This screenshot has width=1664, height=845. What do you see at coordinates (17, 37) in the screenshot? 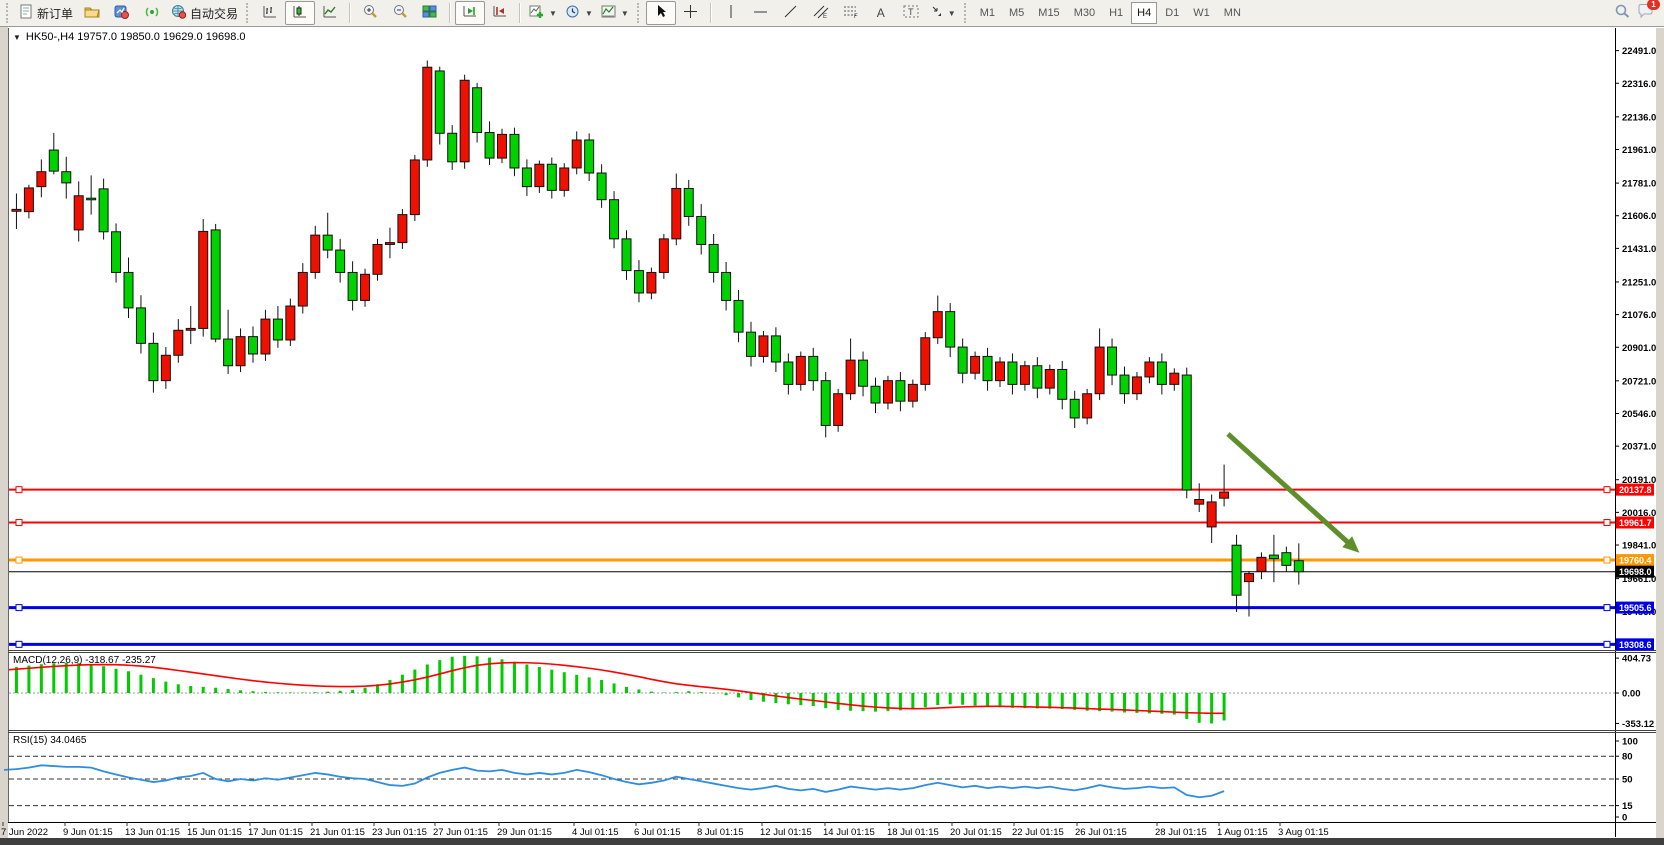
I see `one-click-trading-arrow-icon: ▼` at bounding box center [17, 37].